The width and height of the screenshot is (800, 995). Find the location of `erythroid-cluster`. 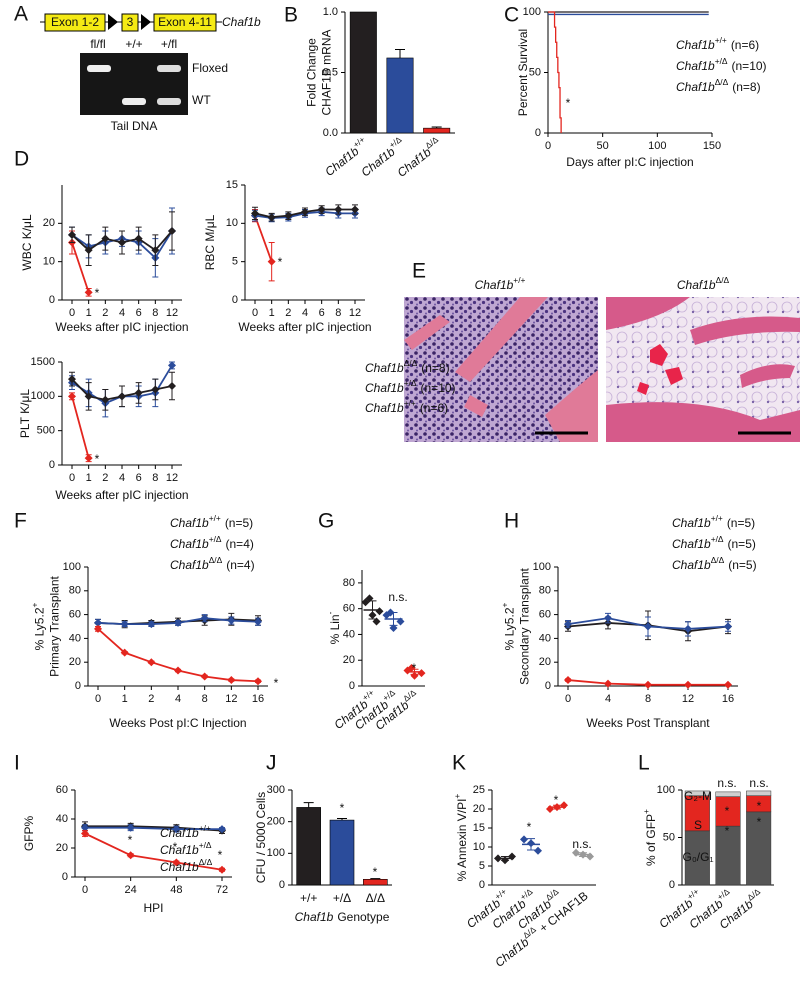

erythroid-cluster is located at coordinates (660, 369).